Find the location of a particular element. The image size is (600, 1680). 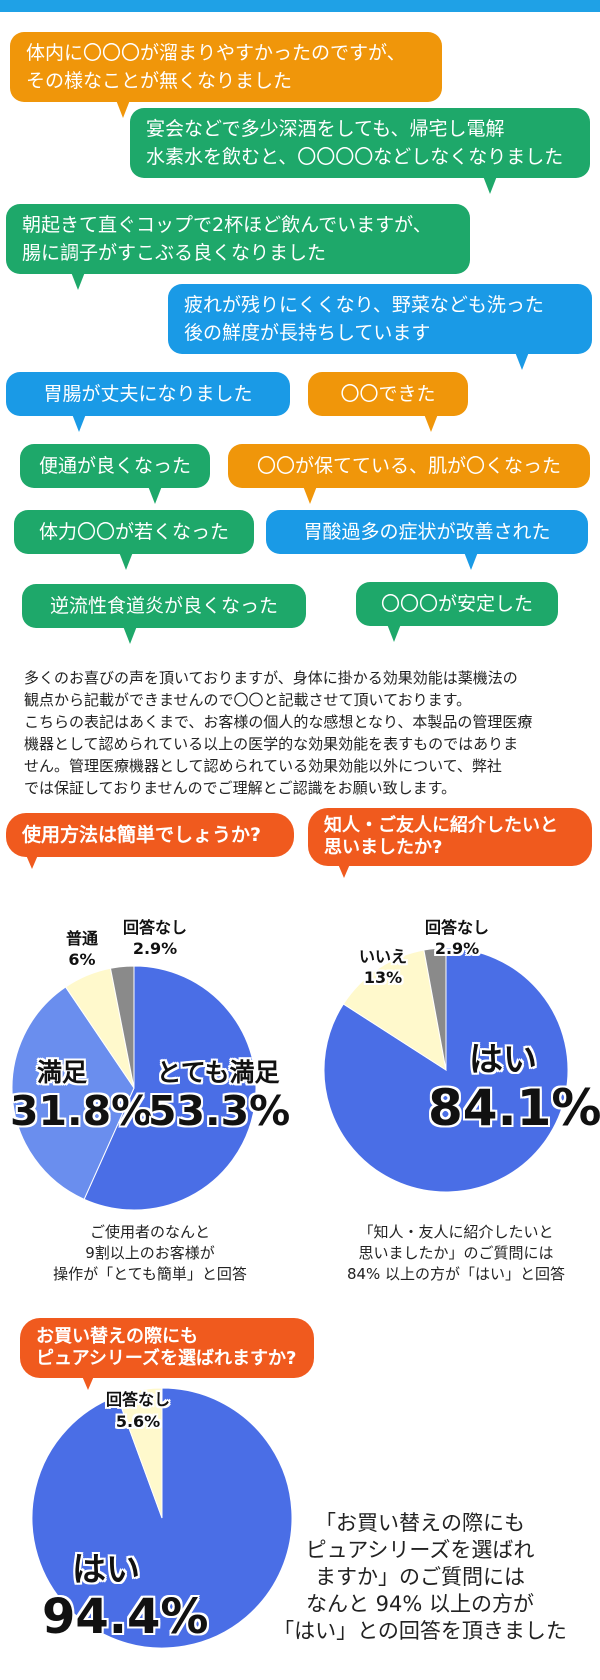

pie-slice-no is located at coordinates (394, 1010).